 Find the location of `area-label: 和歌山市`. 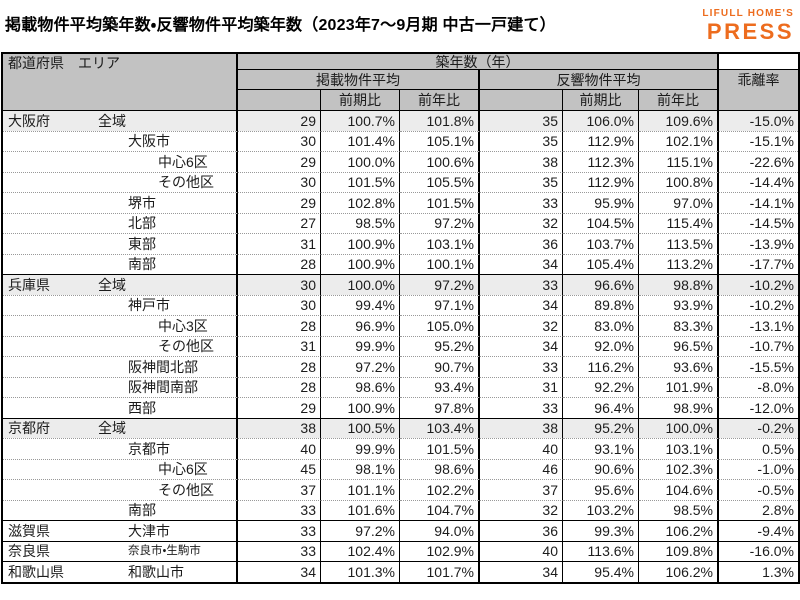

area-label: 和歌山市 is located at coordinates (156, 571).